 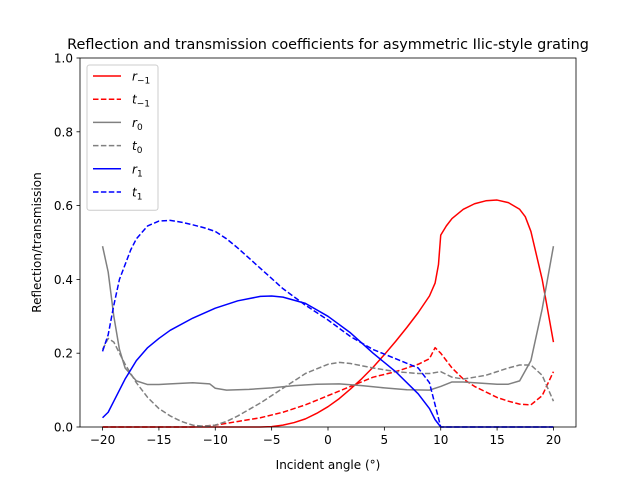 What do you see at coordinates (385, 440) in the screenshot?
I see `x-tick-label: 5` at bounding box center [385, 440].